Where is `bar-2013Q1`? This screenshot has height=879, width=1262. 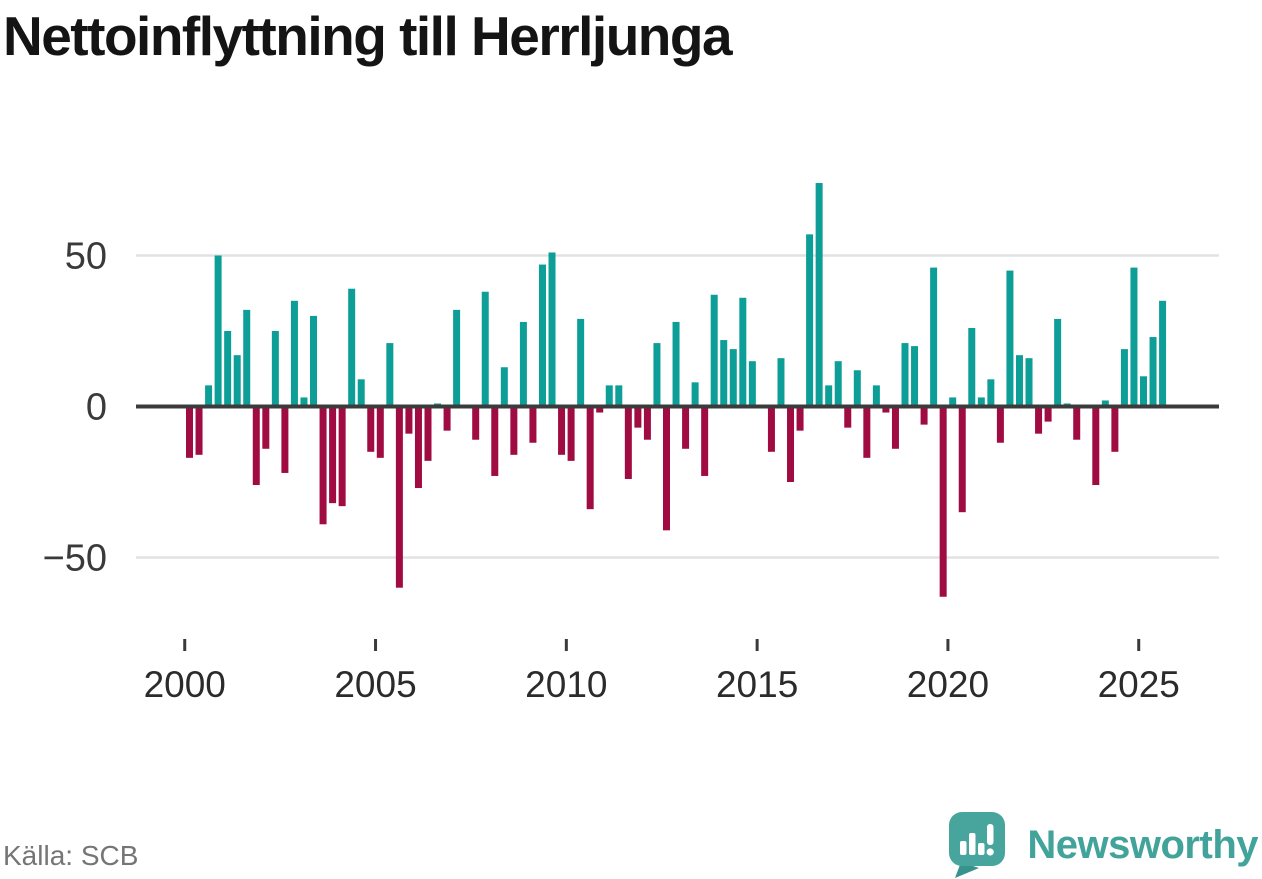 bar-2013Q1 is located at coordinates (686, 427).